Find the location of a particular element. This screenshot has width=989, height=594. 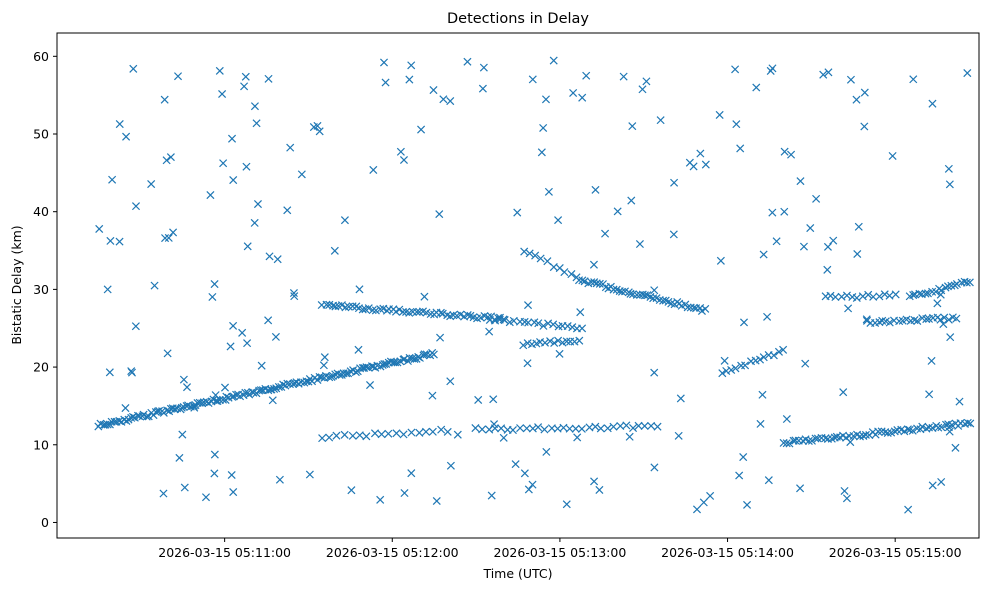

y-tick-label: 0 is located at coordinates (45, 522).